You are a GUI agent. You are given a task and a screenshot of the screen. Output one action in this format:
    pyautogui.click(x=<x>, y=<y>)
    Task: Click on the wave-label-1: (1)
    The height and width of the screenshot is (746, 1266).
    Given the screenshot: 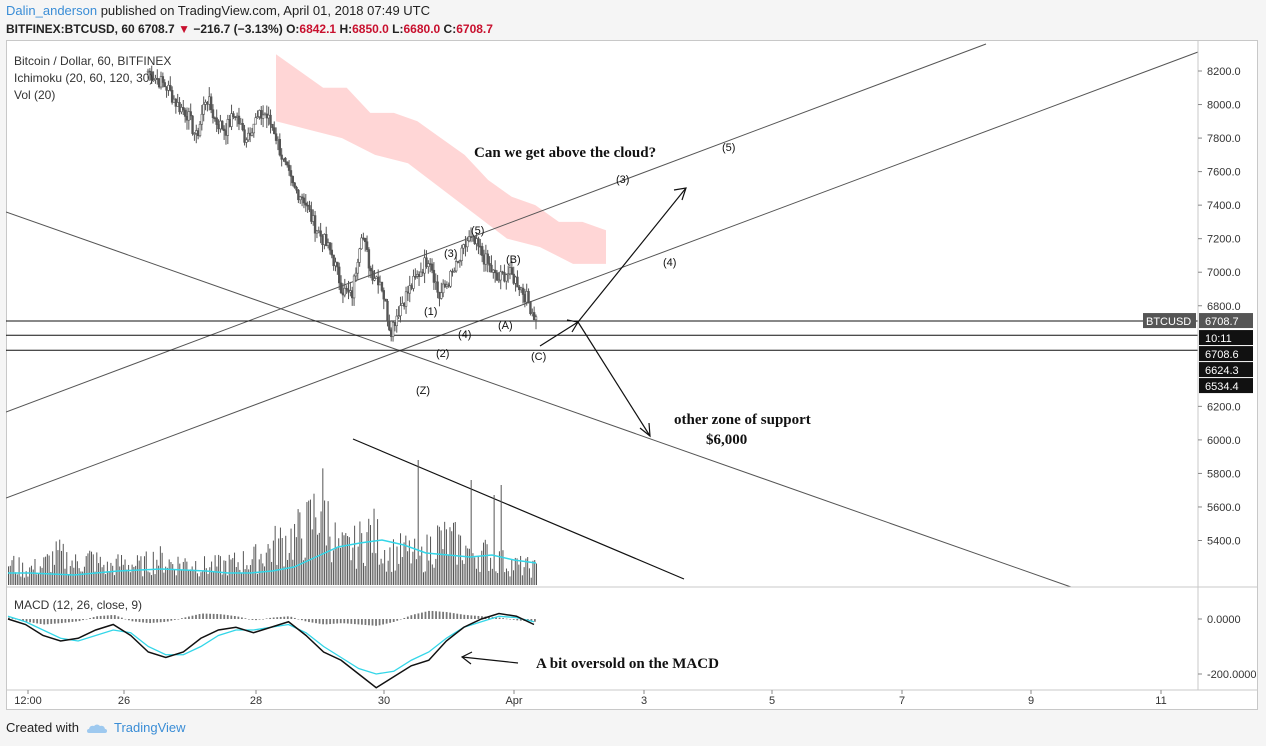 What is the action you would take?
    pyautogui.click(x=430, y=312)
    